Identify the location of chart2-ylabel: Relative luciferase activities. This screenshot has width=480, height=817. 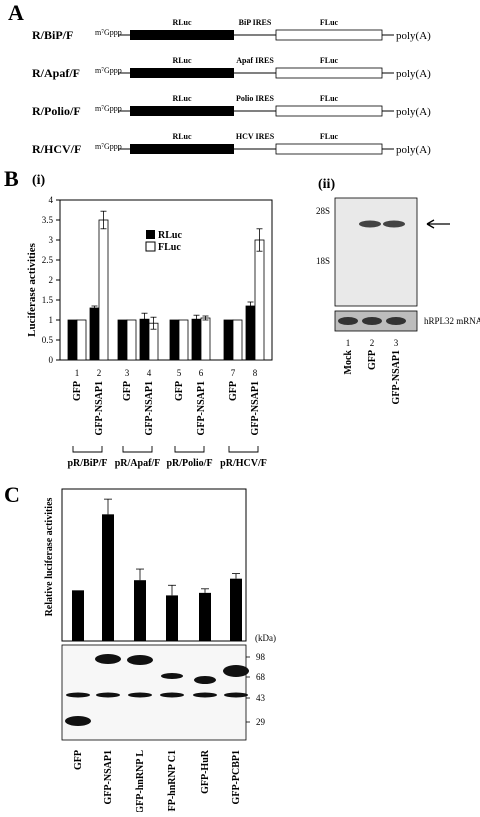
(49, 556).